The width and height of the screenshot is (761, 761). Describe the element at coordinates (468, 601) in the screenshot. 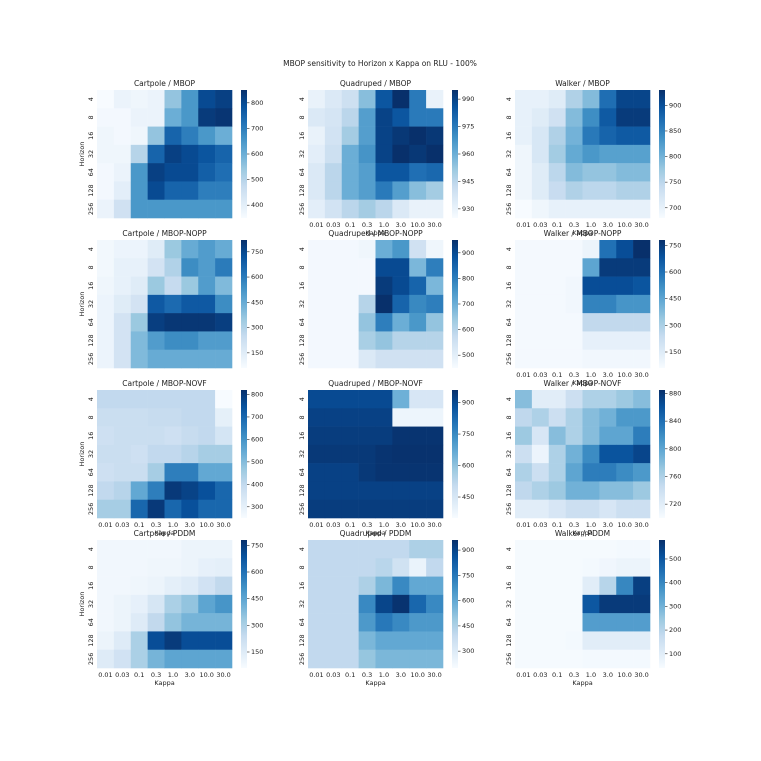

I see `colorbar-tick-label: 600` at that location.